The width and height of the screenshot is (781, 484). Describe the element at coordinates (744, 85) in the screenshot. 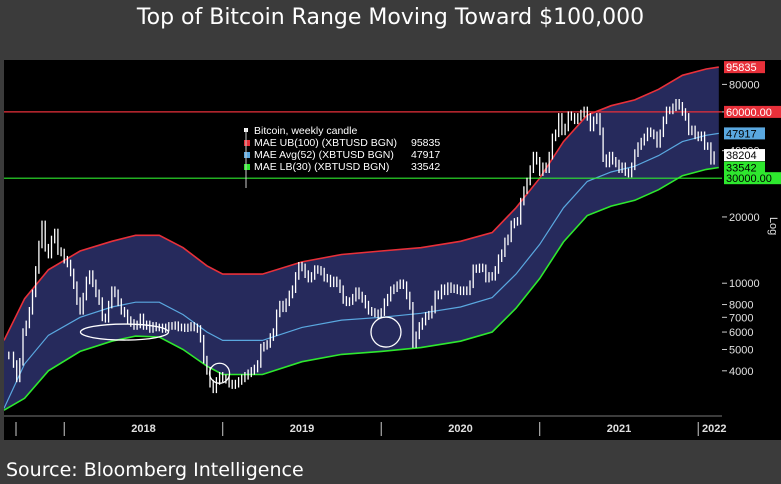

I see `y-tick-label: 80000` at that location.